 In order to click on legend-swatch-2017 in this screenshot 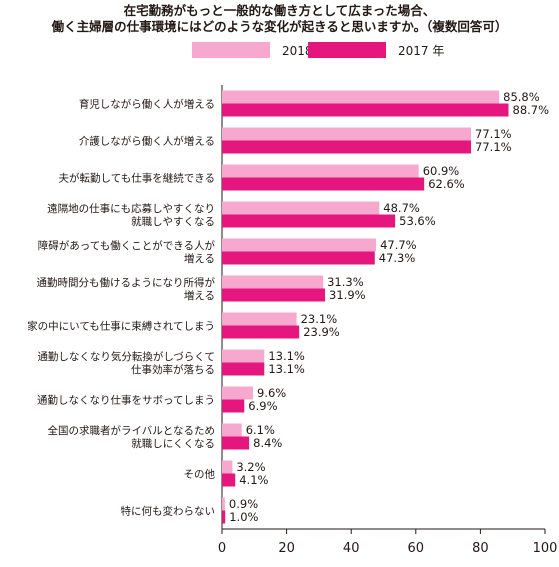, I will do `click(347, 50)`.